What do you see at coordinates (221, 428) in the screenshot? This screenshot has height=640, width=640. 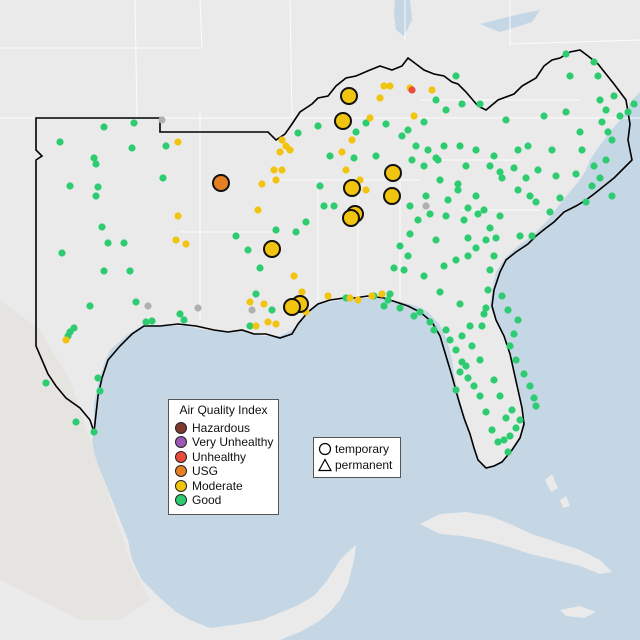 I see `legend-label-hazardous: Hazardous` at bounding box center [221, 428].